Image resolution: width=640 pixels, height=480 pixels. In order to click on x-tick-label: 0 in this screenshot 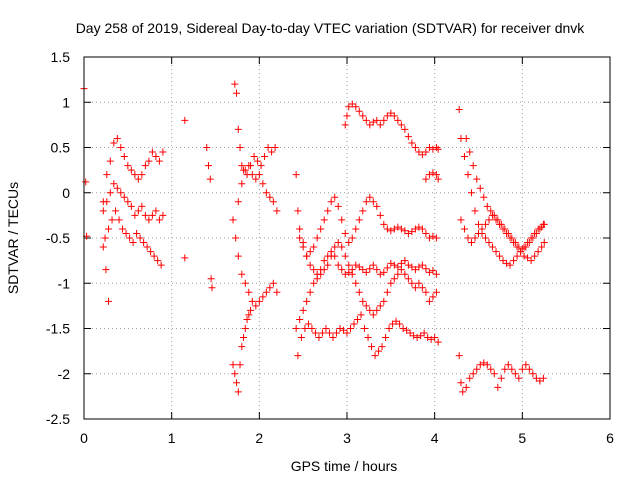, I will do `click(84, 438)`.